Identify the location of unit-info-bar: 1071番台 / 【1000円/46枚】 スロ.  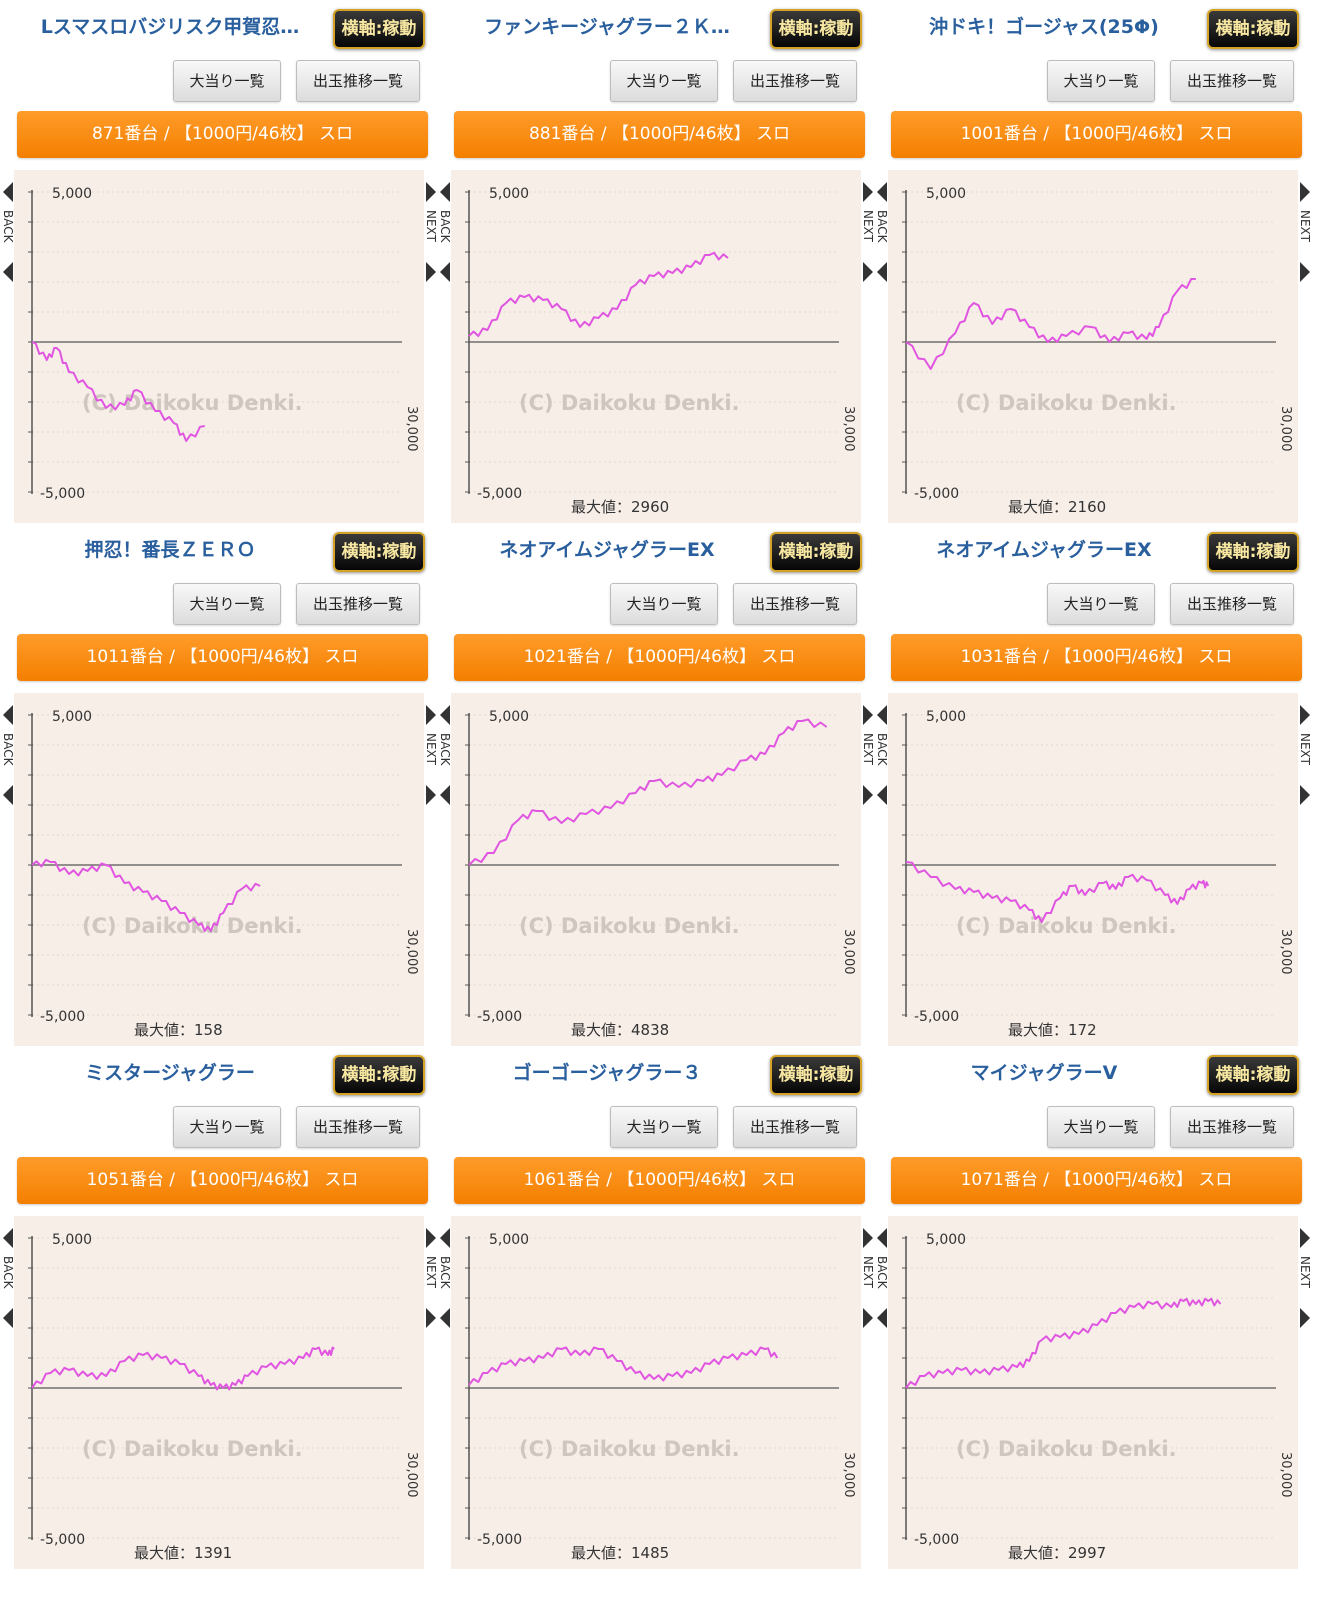
(1096, 1180).